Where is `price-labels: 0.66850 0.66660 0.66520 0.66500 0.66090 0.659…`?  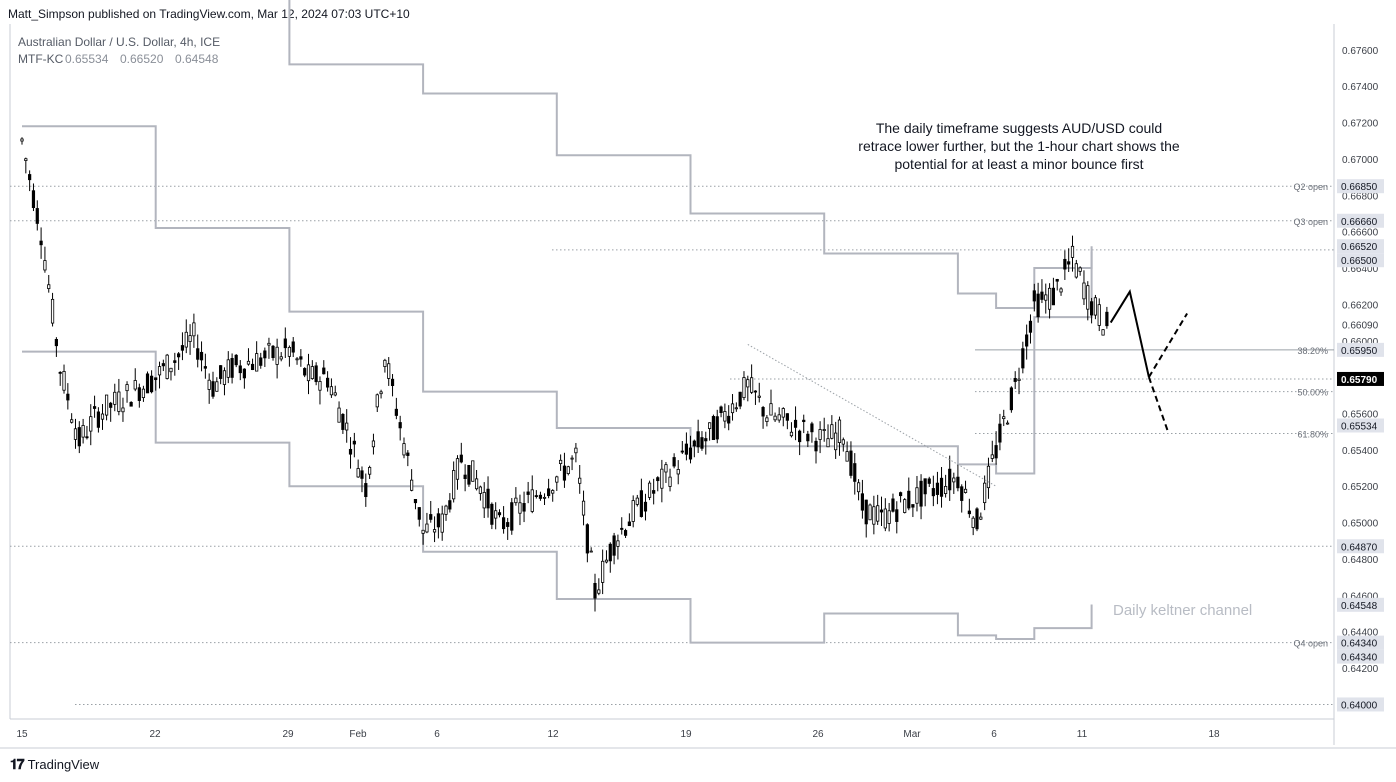 price-labels: 0.66850 0.66660 0.66520 0.66500 0.66090 0.659… is located at coordinates (1360, 445).